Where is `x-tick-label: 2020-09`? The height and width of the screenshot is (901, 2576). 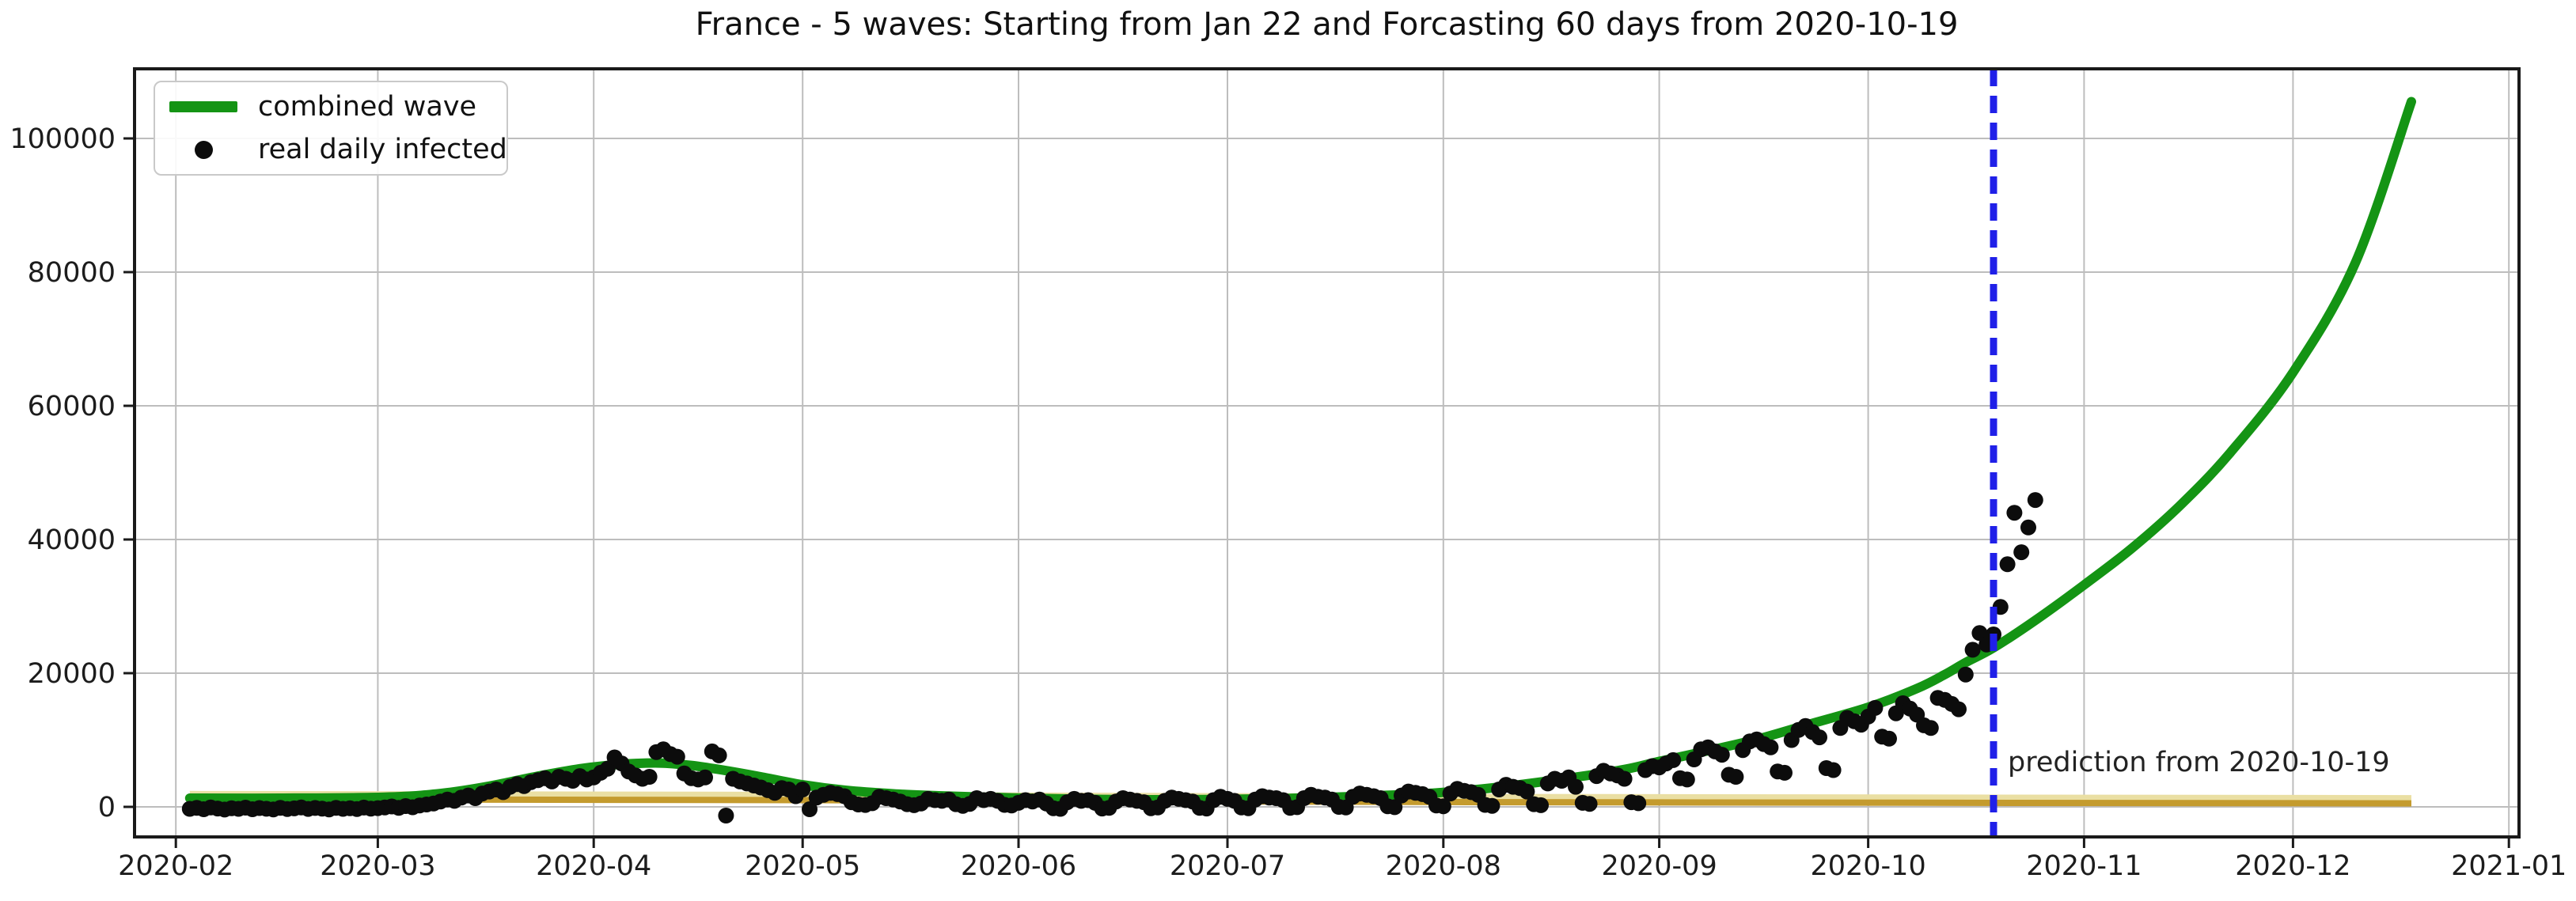
x-tick-label: 2020-09 is located at coordinates (1659, 866).